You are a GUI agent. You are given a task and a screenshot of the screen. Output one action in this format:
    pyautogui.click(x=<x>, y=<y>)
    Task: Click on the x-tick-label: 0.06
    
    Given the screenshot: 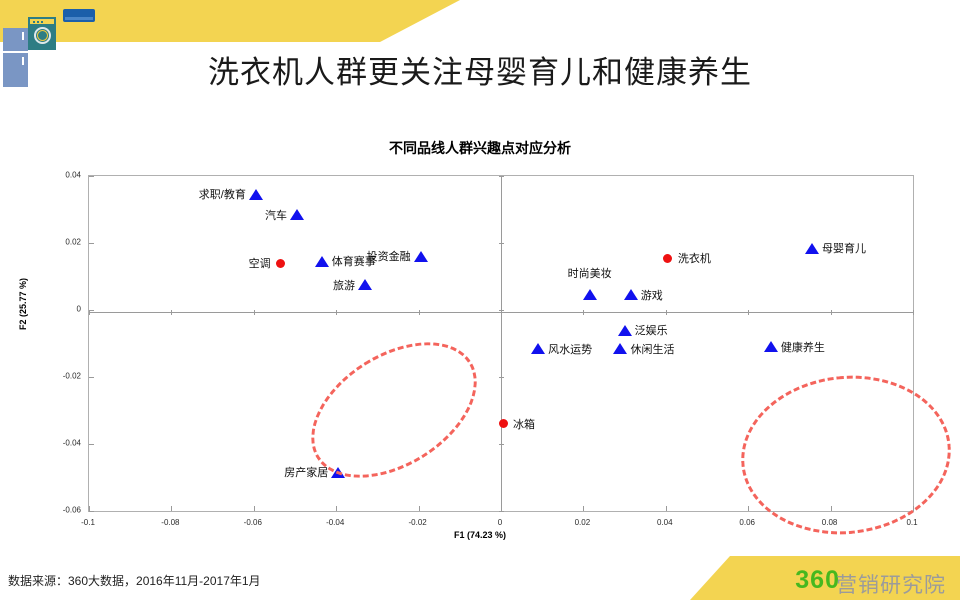 What is the action you would take?
    pyautogui.click(x=747, y=522)
    